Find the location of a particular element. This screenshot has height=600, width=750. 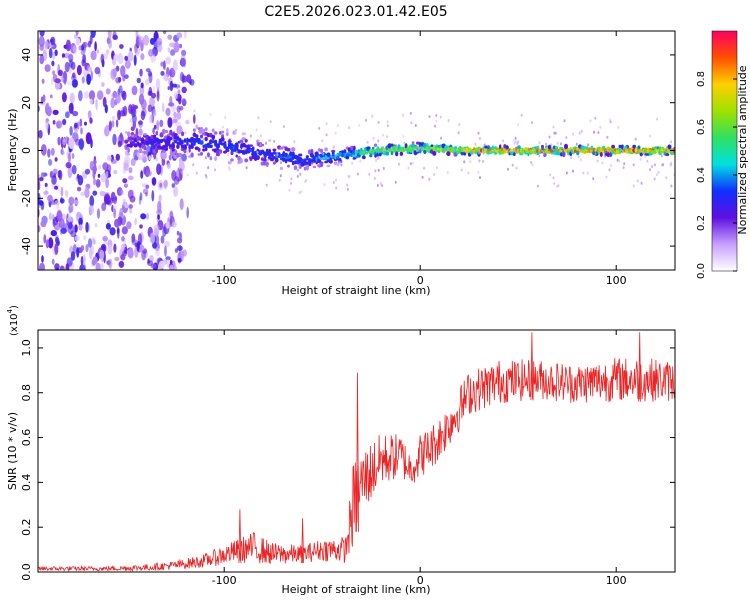

y-tick-label: 0.4 is located at coordinates (26, 483).